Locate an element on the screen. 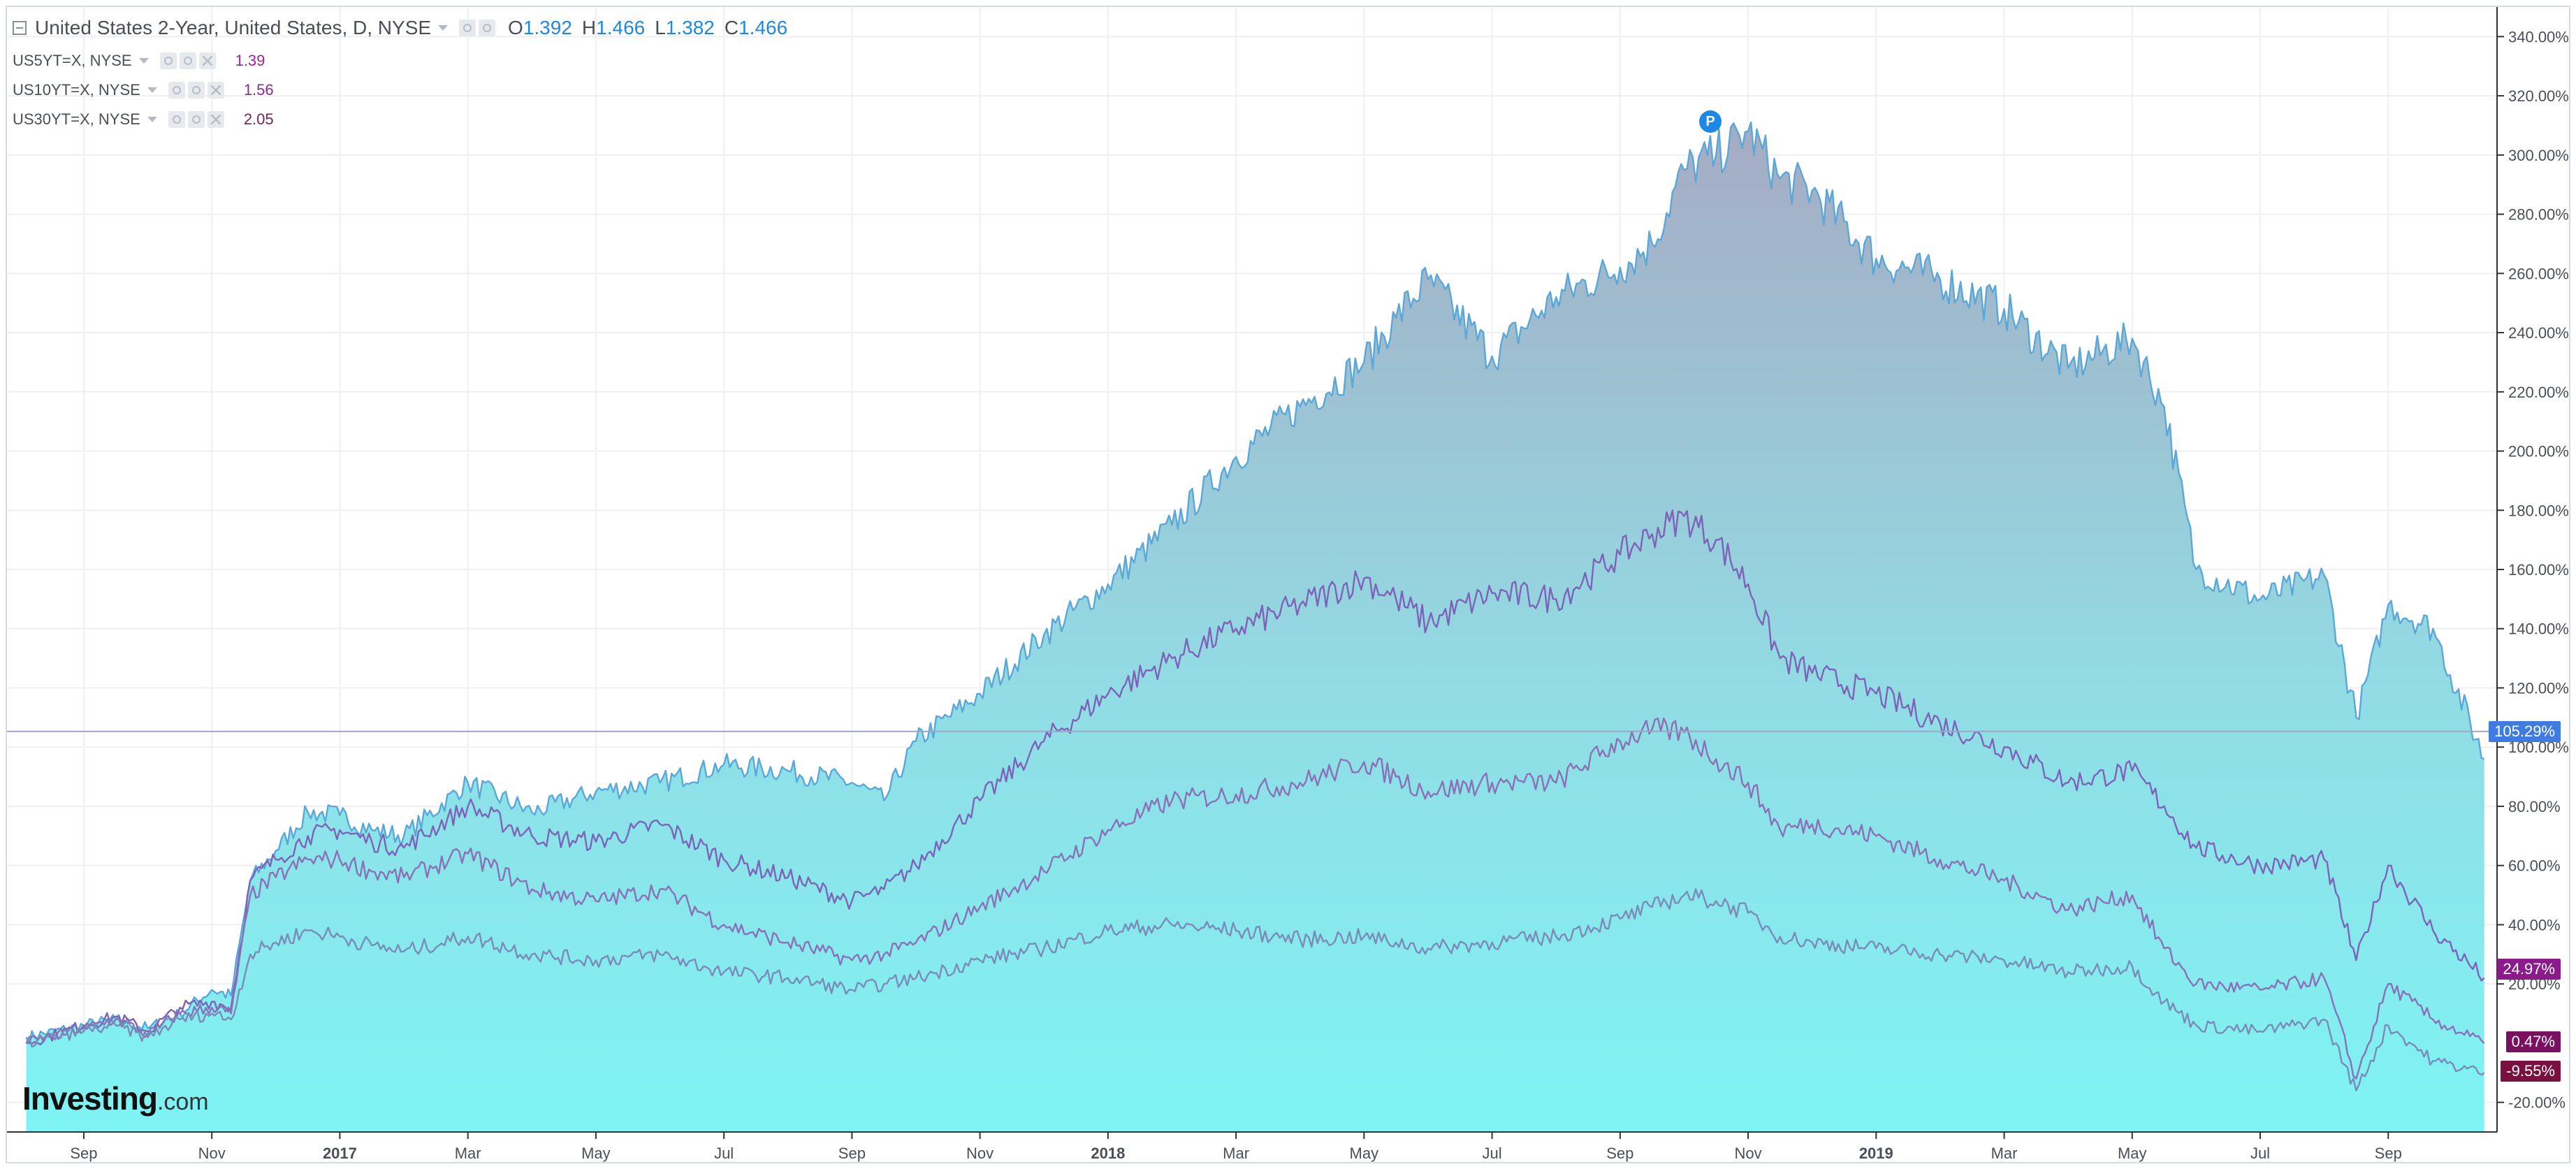  y-tick-label: 340.00% is located at coordinates (2538, 36).